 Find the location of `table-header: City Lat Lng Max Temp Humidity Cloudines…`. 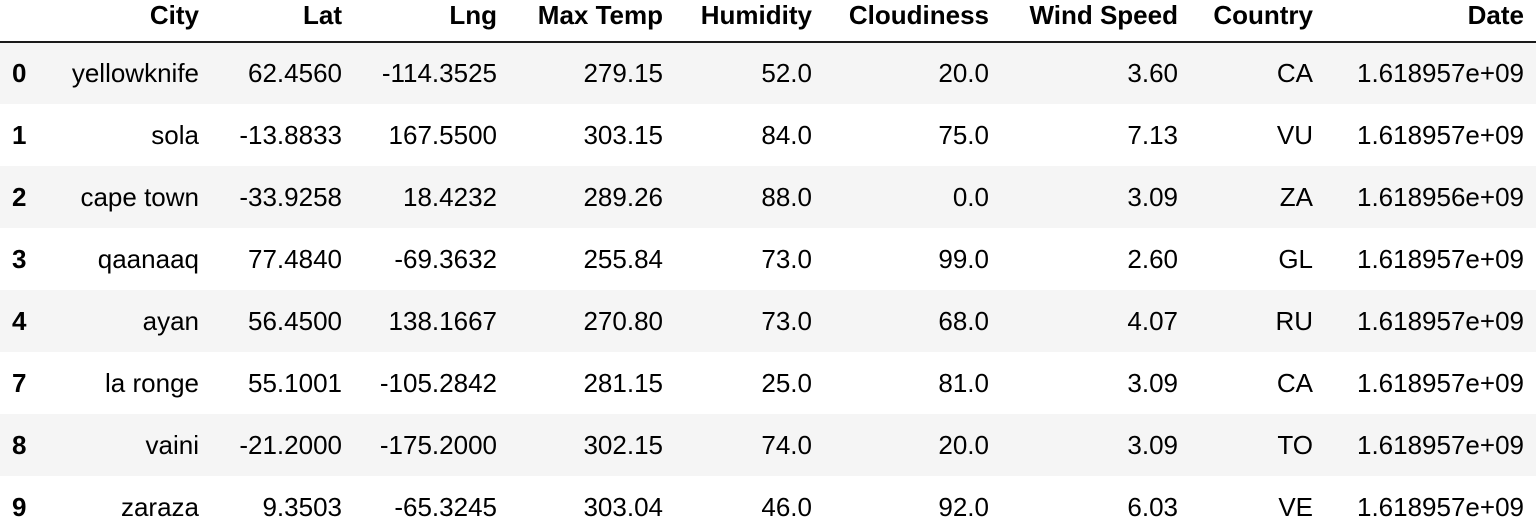

table-header: City Lat Lng Max Temp Humidity Cloudines… is located at coordinates (768, 21).